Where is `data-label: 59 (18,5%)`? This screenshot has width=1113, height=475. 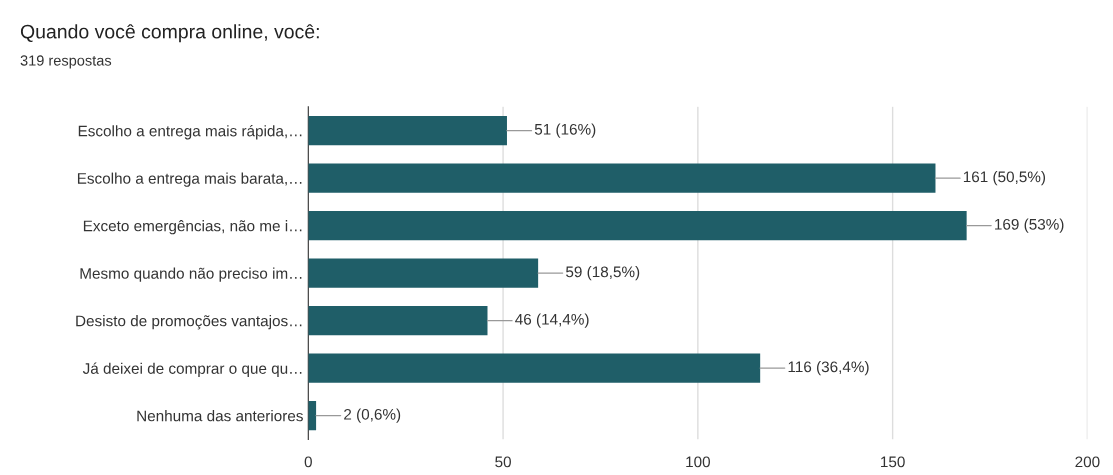 data-label: 59 (18,5%) is located at coordinates (603, 273).